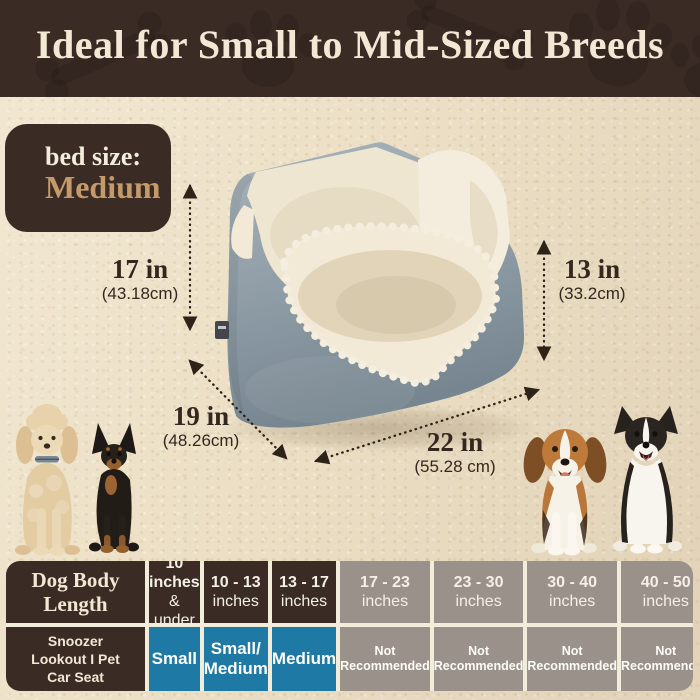 The height and width of the screenshot is (700, 700). I want to click on dimension-arrow-width-22in, so click(427, 425).